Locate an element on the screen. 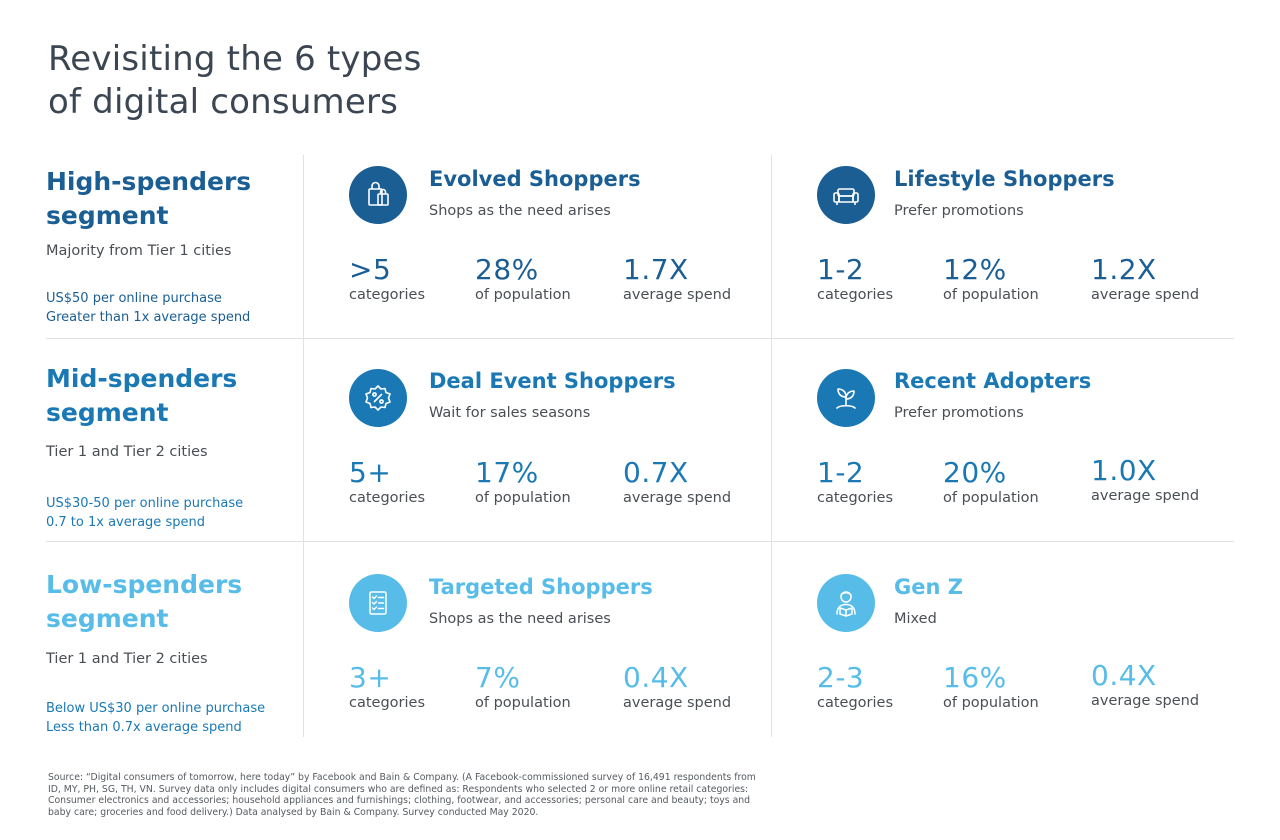 Image resolution: width=1280 pixels, height=840 pixels. sofa-icon is located at coordinates (846, 195).